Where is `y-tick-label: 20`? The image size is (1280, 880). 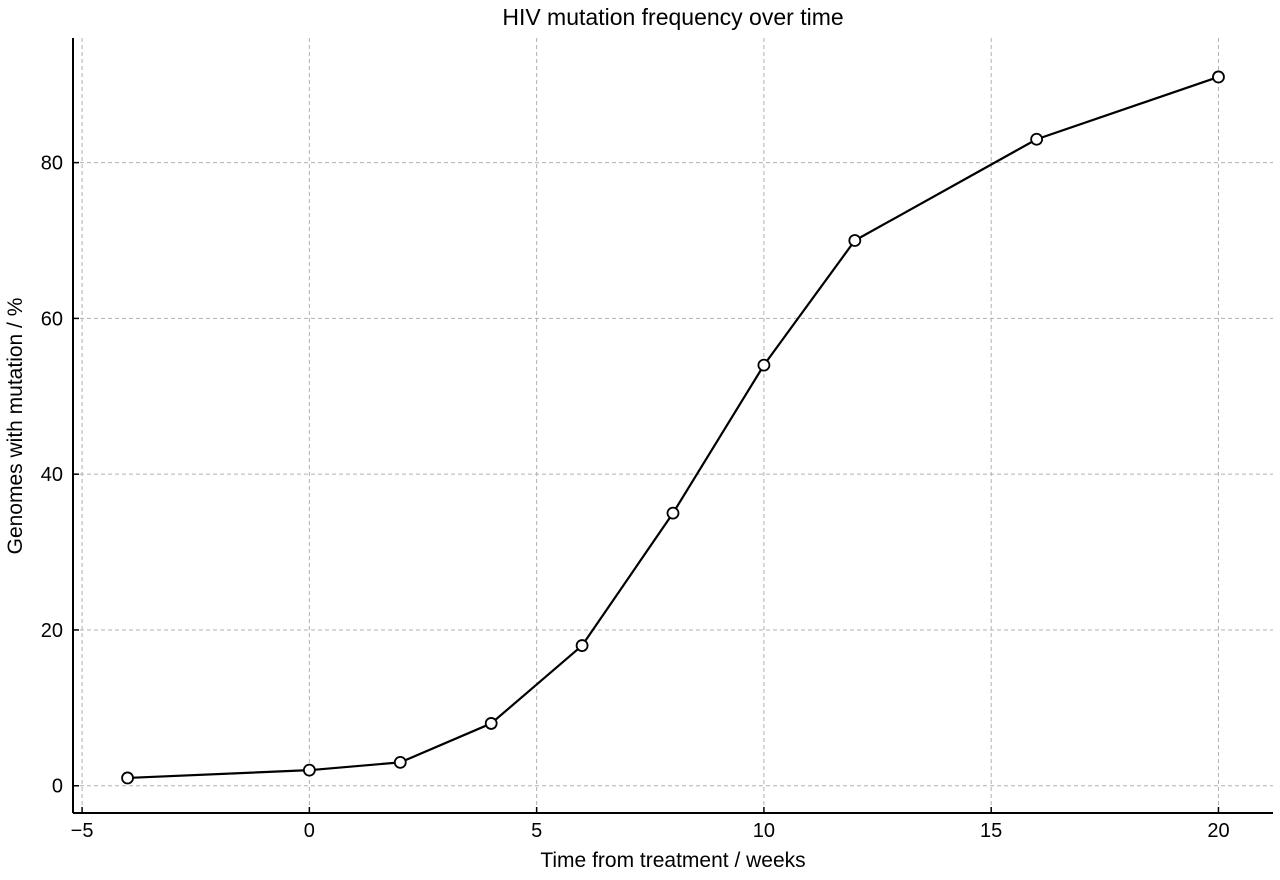 y-tick-label: 20 is located at coordinates (52, 631).